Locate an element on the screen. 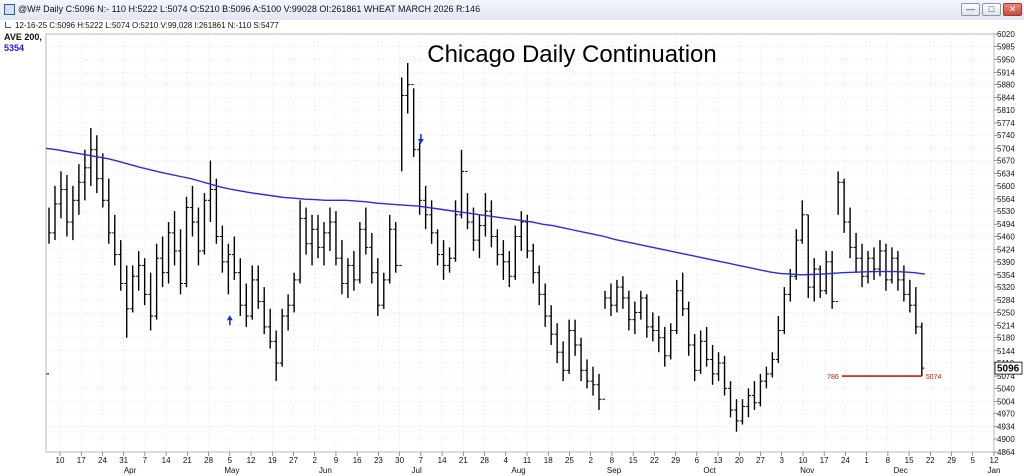 This screenshot has height=476, width=1024. y-tick-label: 5844 is located at coordinates (1006, 98).